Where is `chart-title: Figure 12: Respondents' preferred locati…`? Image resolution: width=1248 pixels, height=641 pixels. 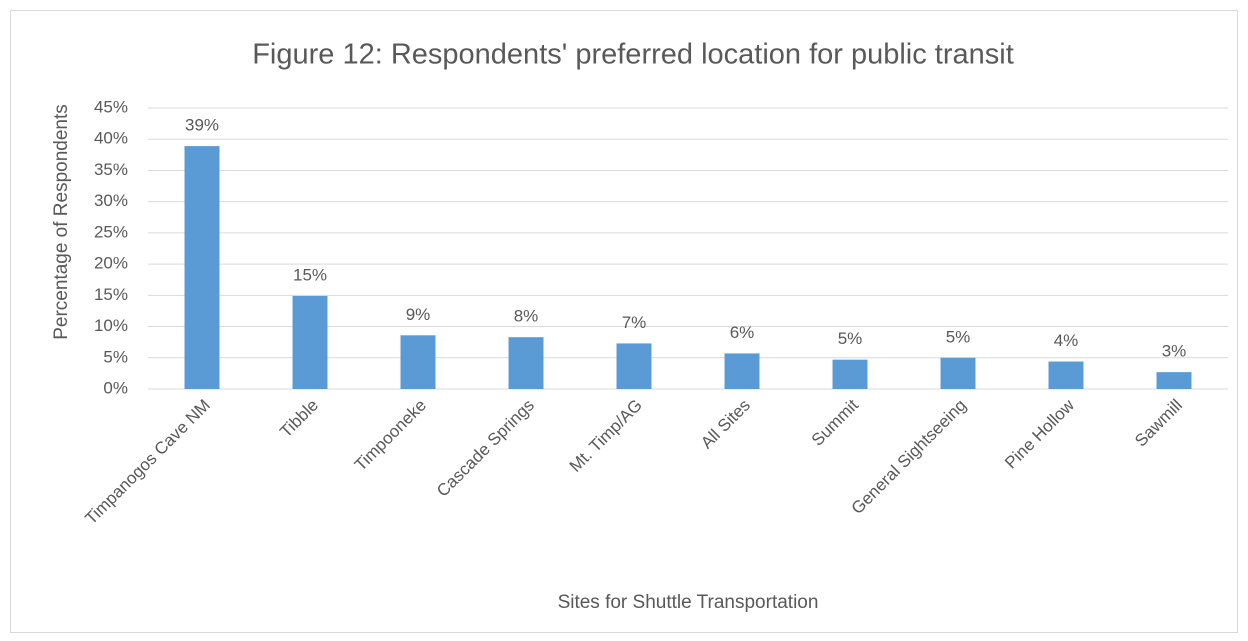
chart-title: Figure 12: Respondents' preferred locati… is located at coordinates (633, 55).